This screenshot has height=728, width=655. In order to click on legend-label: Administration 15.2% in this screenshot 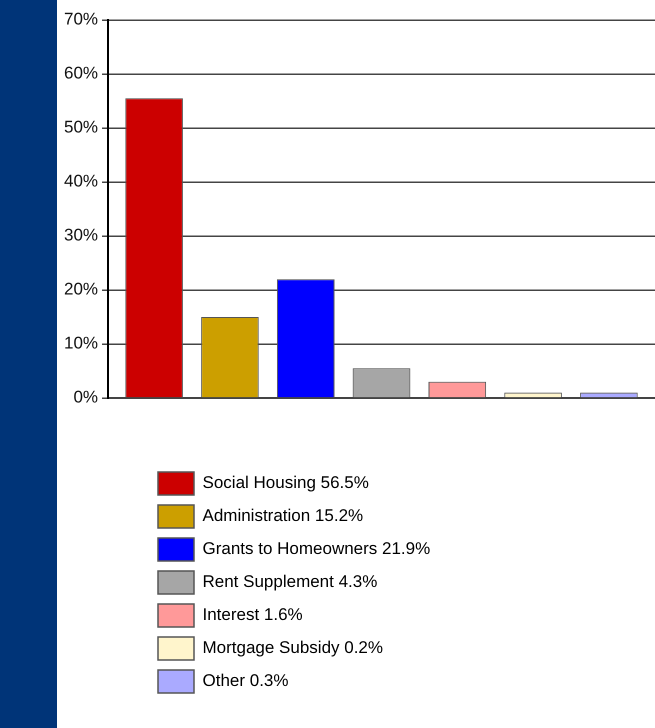, I will do `click(283, 516)`.